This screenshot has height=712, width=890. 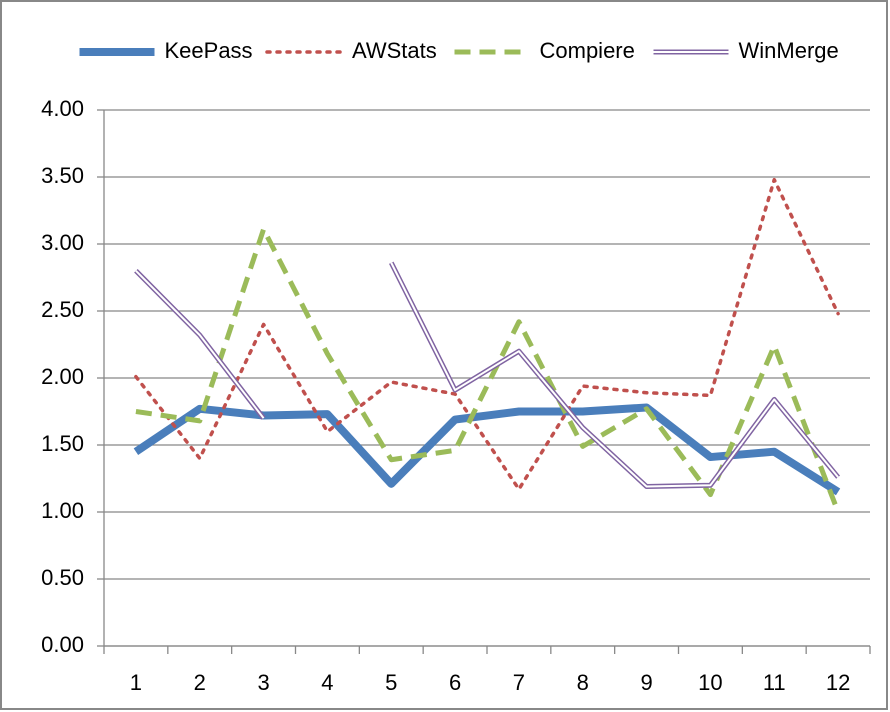 What do you see at coordinates (62, 309) in the screenshot?
I see `y-tick-label: 2.50` at bounding box center [62, 309].